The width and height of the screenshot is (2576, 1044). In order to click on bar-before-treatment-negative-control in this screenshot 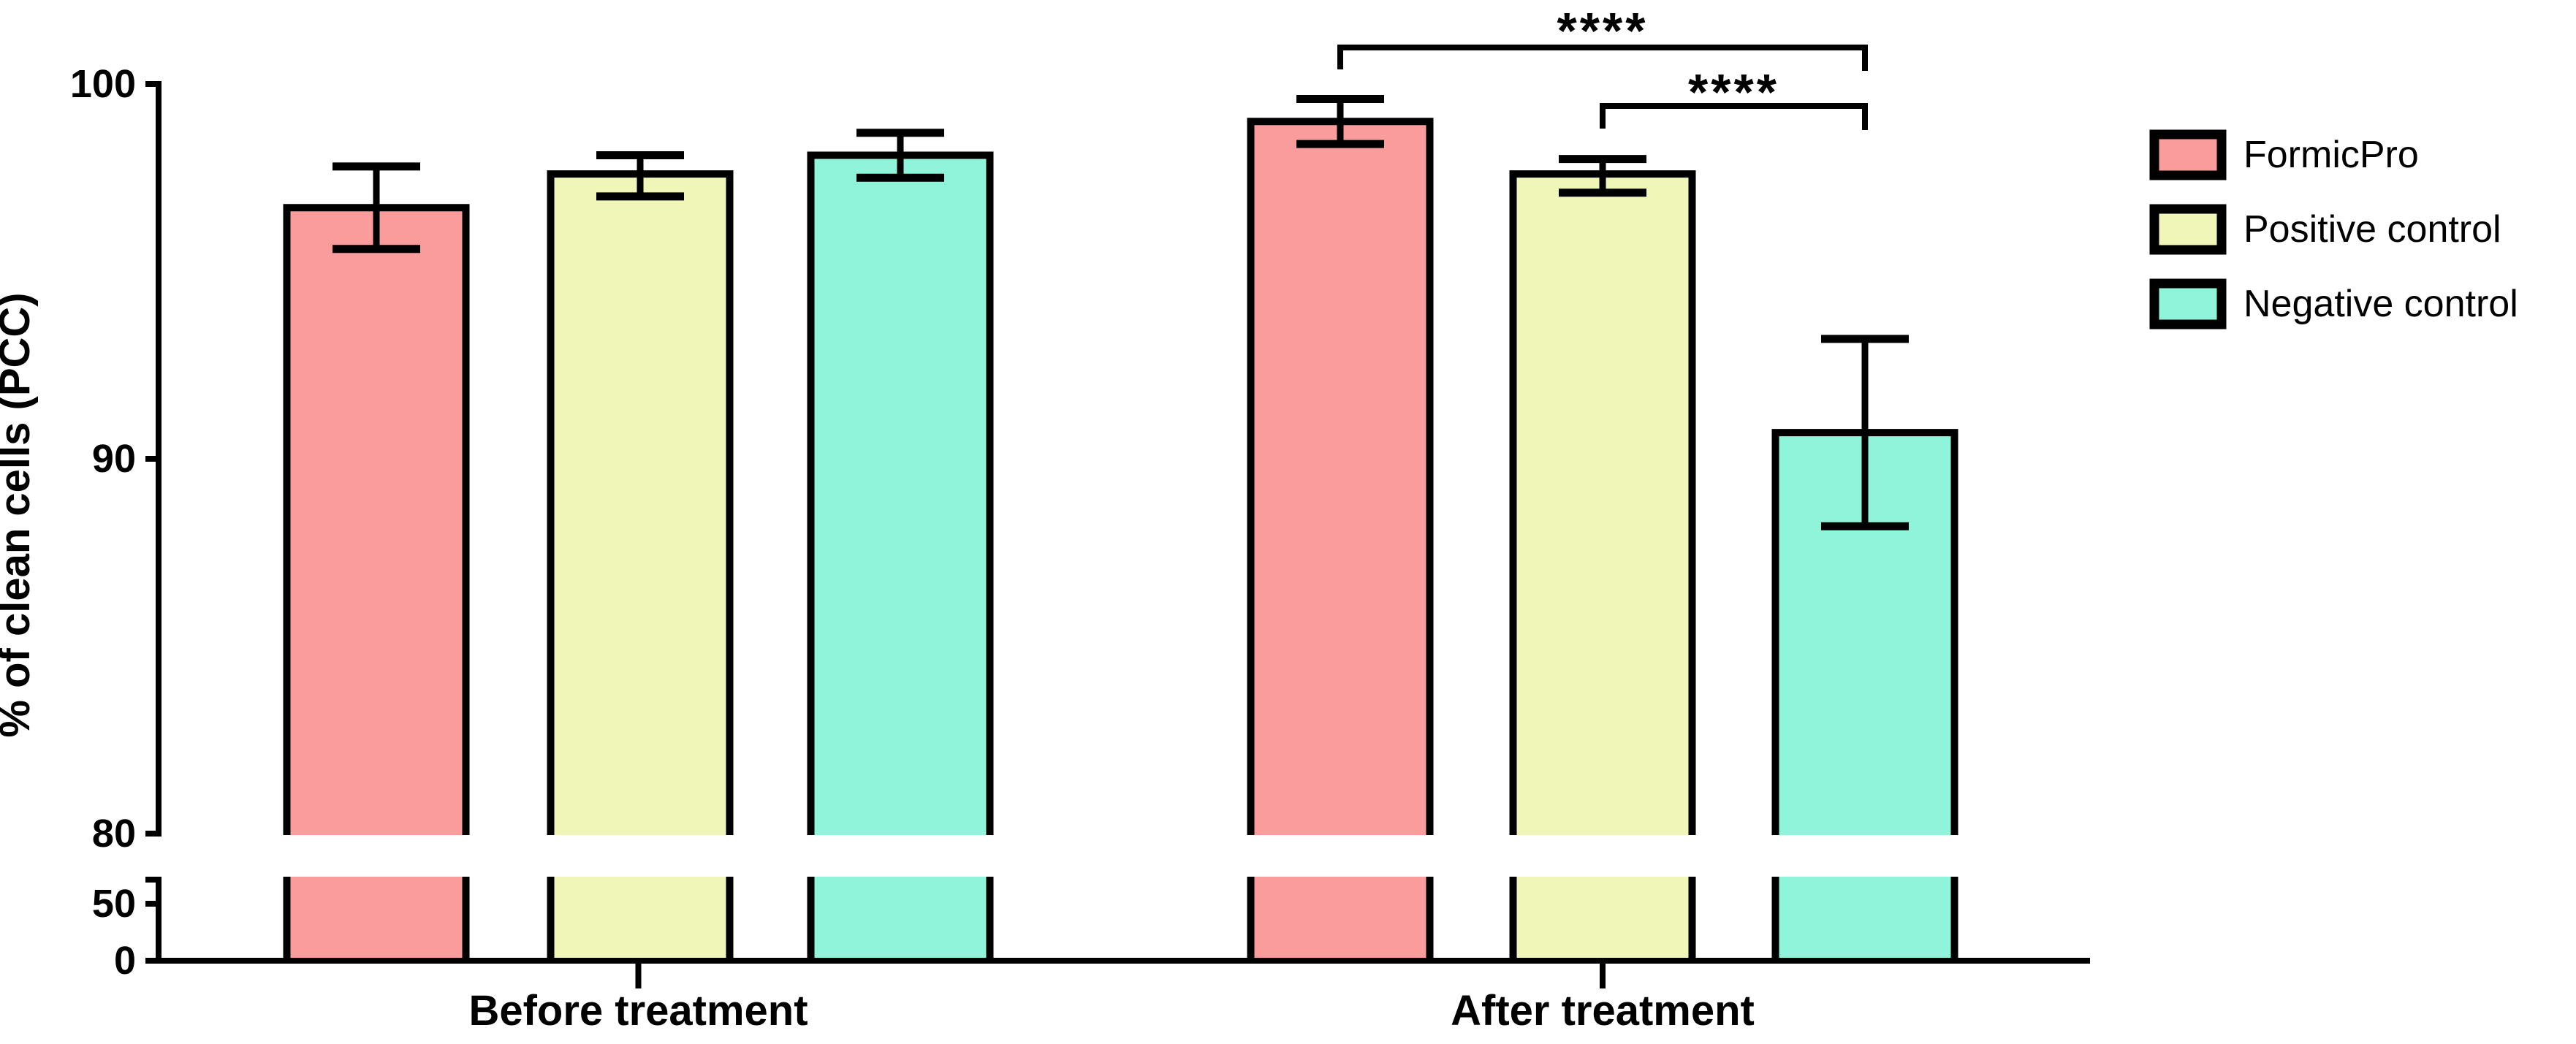, I will do `click(900, 495)`.